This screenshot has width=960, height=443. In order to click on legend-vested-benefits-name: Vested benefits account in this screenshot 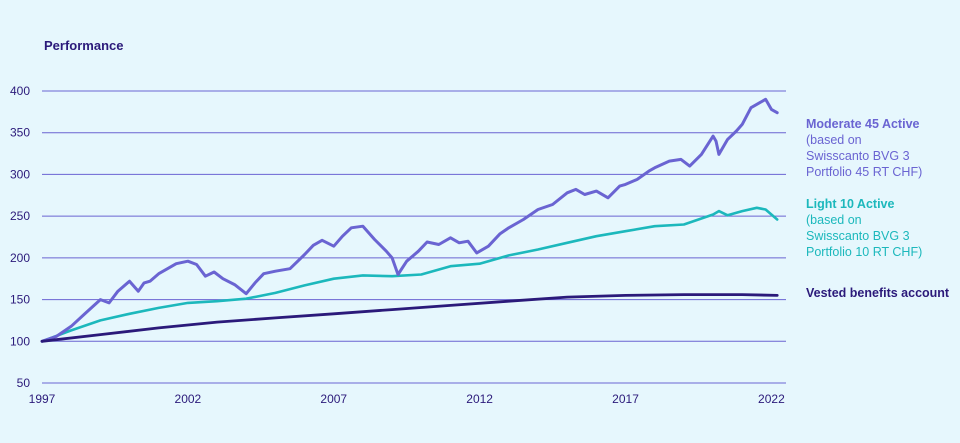, I will do `click(878, 293)`.